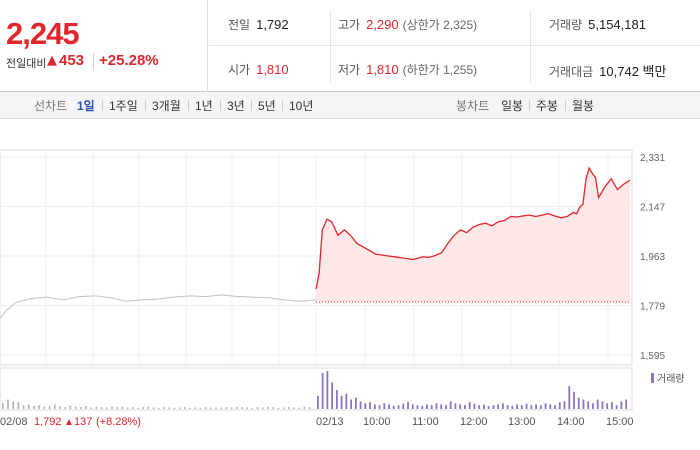 The height and width of the screenshot is (450, 700). What do you see at coordinates (652, 257) in the screenshot?
I see `y-tick-label: 1,963` at bounding box center [652, 257].